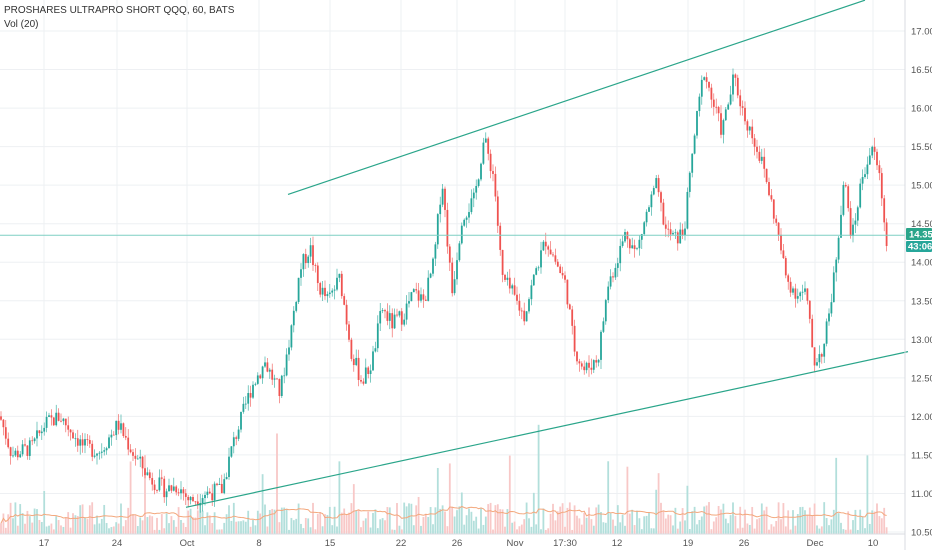 This screenshot has height=550, width=932. I want to click on volume-indicator-label: Vol (20), so click(21, 24).